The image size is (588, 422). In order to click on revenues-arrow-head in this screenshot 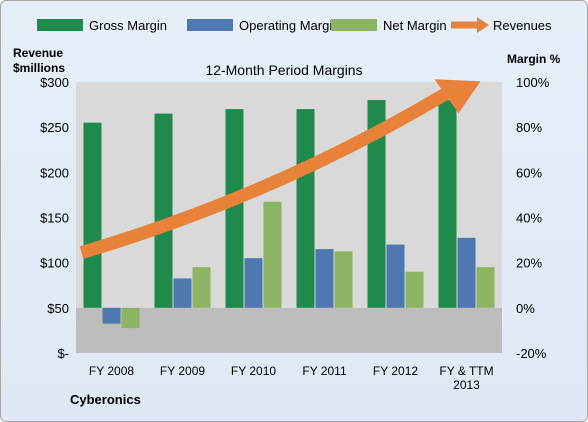, I will do `click(457, 96)`.